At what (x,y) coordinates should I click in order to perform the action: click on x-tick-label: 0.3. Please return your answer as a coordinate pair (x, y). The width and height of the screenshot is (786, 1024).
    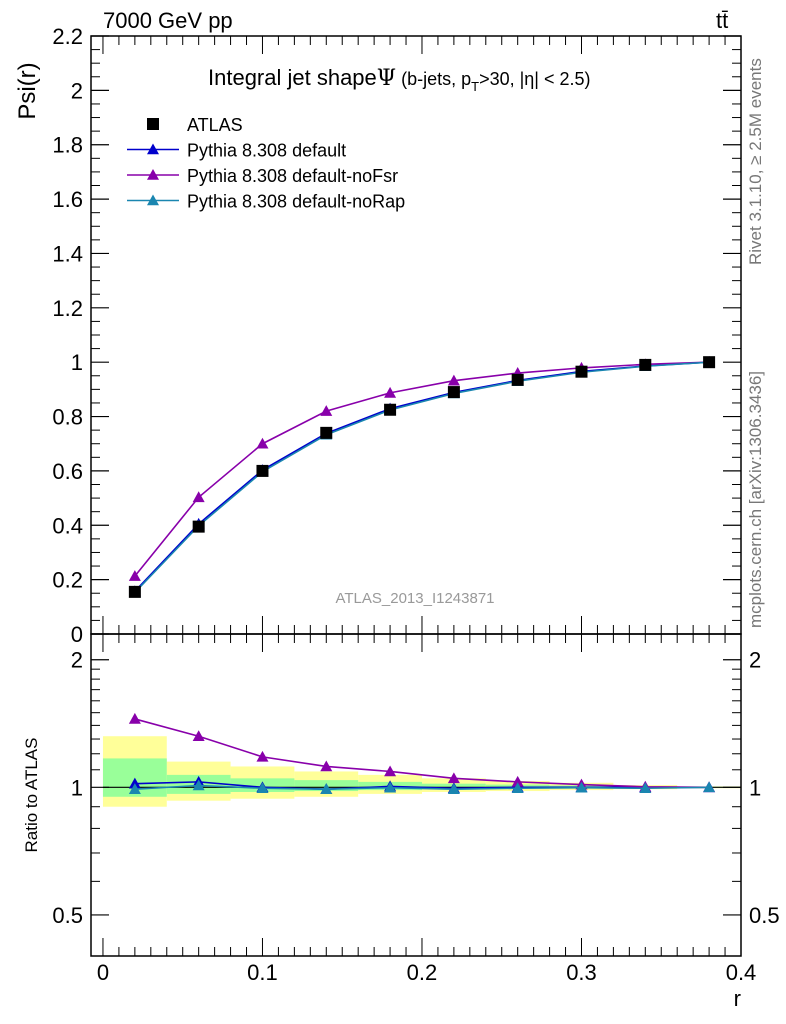
    Looking at the image, I should click on (581, 972).